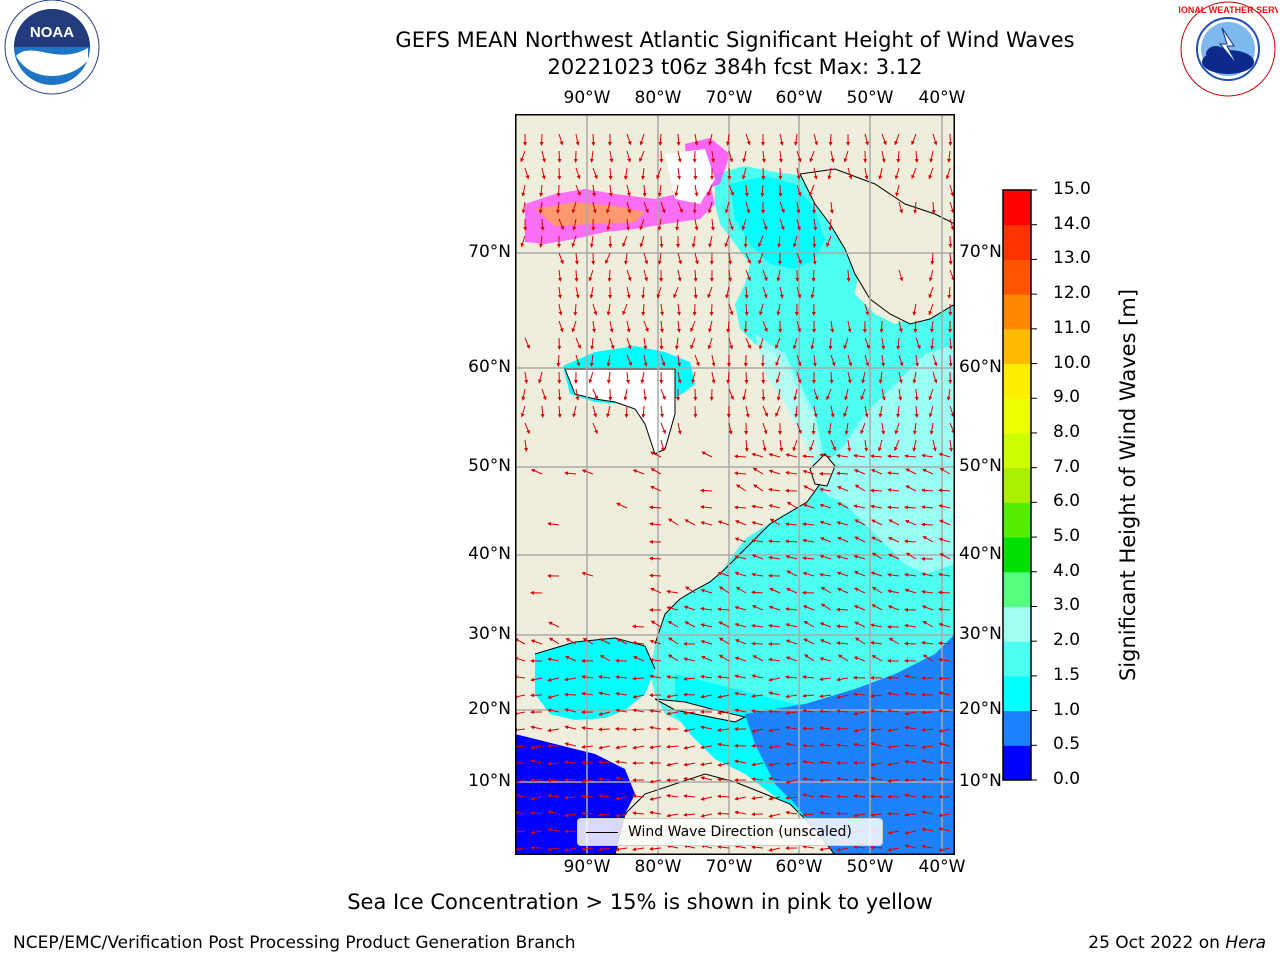  Describe the element at coordinates (729, 98) in the screenshot. I see `lon-label-top: 70°W` at that location.